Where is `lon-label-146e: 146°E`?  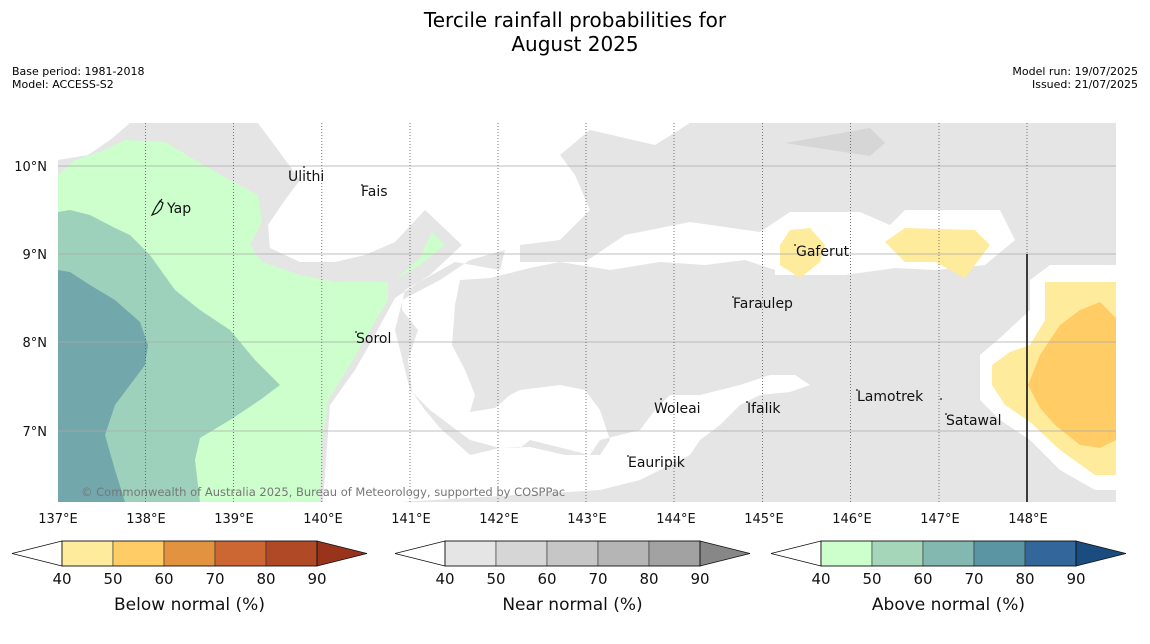
lon-label-146e: 146°E is located at coordinates (852, 519).